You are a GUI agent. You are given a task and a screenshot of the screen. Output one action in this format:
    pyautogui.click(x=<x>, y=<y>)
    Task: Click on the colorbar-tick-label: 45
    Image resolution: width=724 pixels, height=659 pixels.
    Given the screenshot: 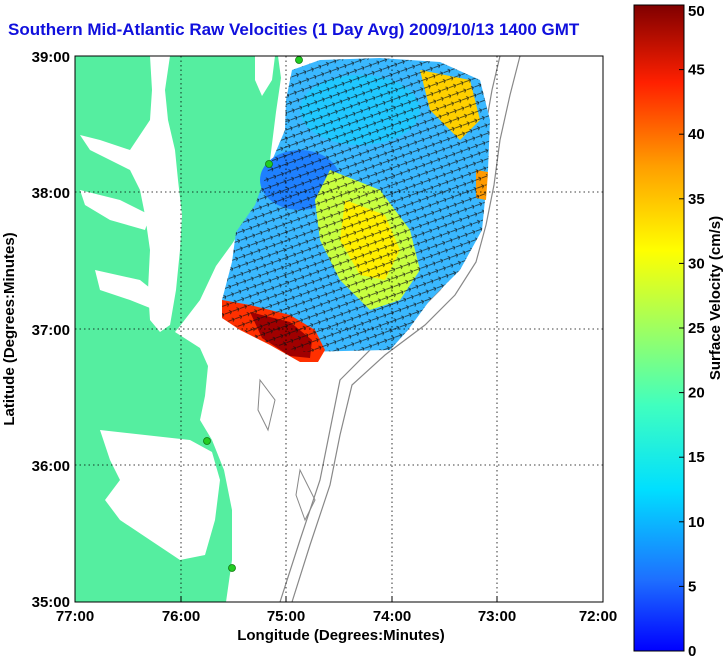 What is the action you would take?
    pyautogui.click(x=696, y=70)
    